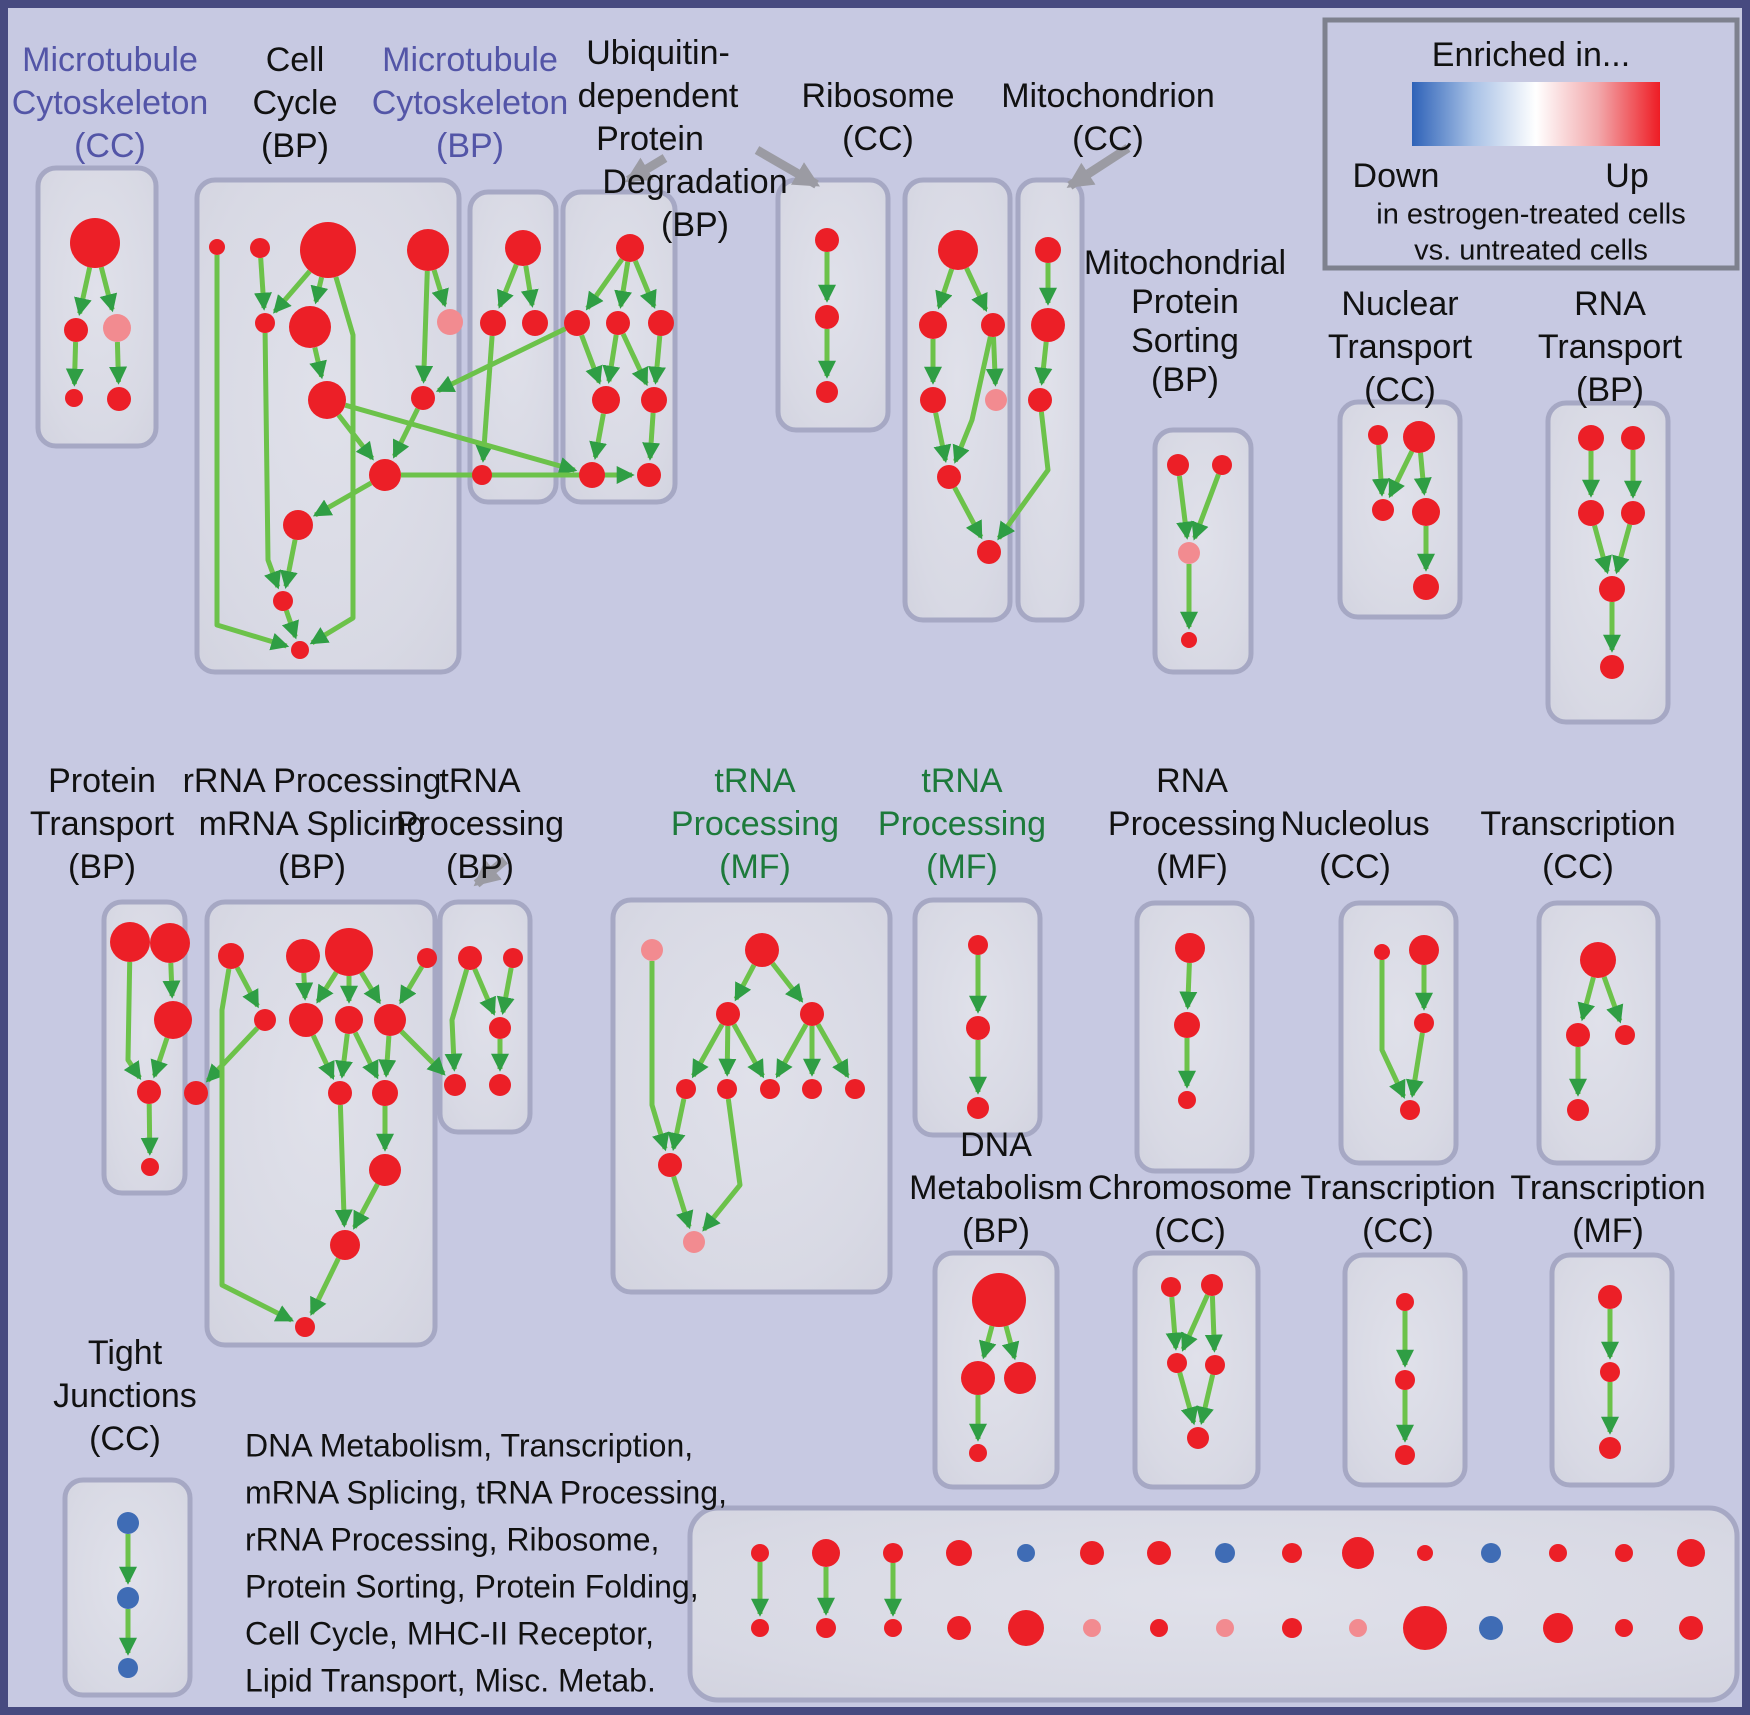 The image size is (1750, 1715). Describe the element at coordinates (1190, 1231) in the screenshot. I see `cluster-label-chromosome-cc: (CC)` at that location.